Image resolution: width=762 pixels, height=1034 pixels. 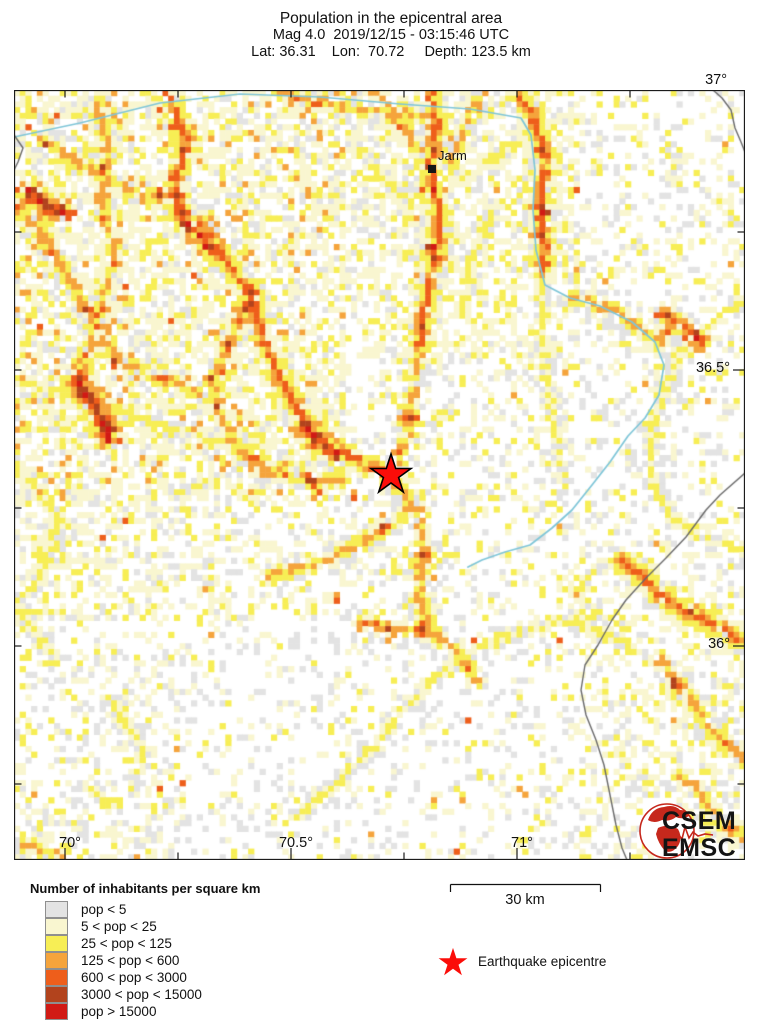 What do you see at coordinates (719, 644) in the screenshot?
I see `lat-label-36: 36°` at bounding box center [719, 644].